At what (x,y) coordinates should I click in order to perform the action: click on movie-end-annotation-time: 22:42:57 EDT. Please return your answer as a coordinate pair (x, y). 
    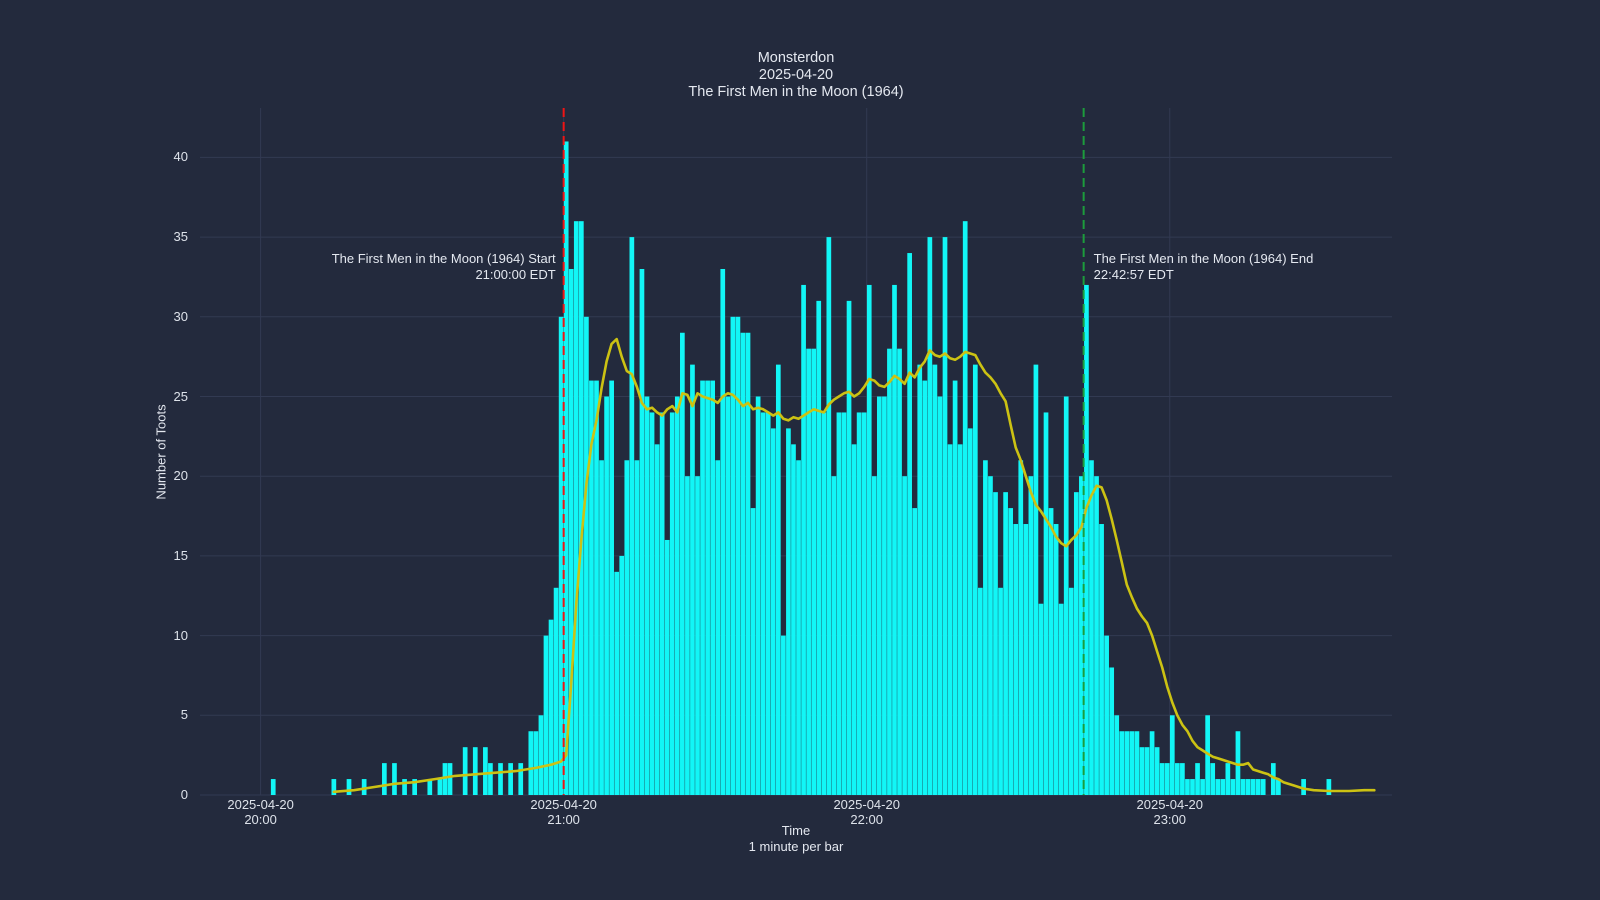
    Looking at the image, I should click on (1133, 274).